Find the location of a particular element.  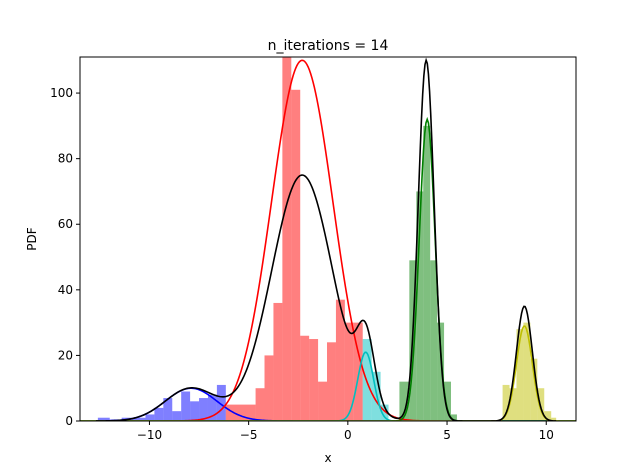

x-tick-label: −5 is located at coordinates (249, 435).